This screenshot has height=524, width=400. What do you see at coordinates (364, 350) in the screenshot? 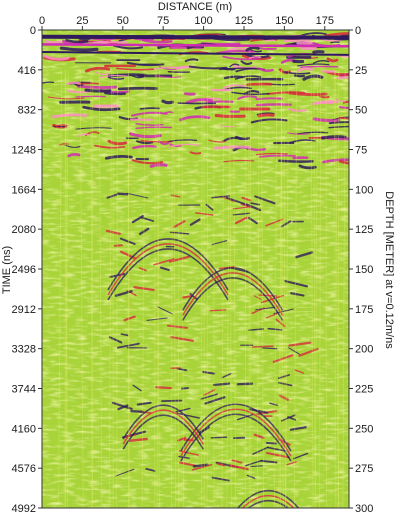
I see `y2-tick-label: 200` at bounding box center [364, 350].